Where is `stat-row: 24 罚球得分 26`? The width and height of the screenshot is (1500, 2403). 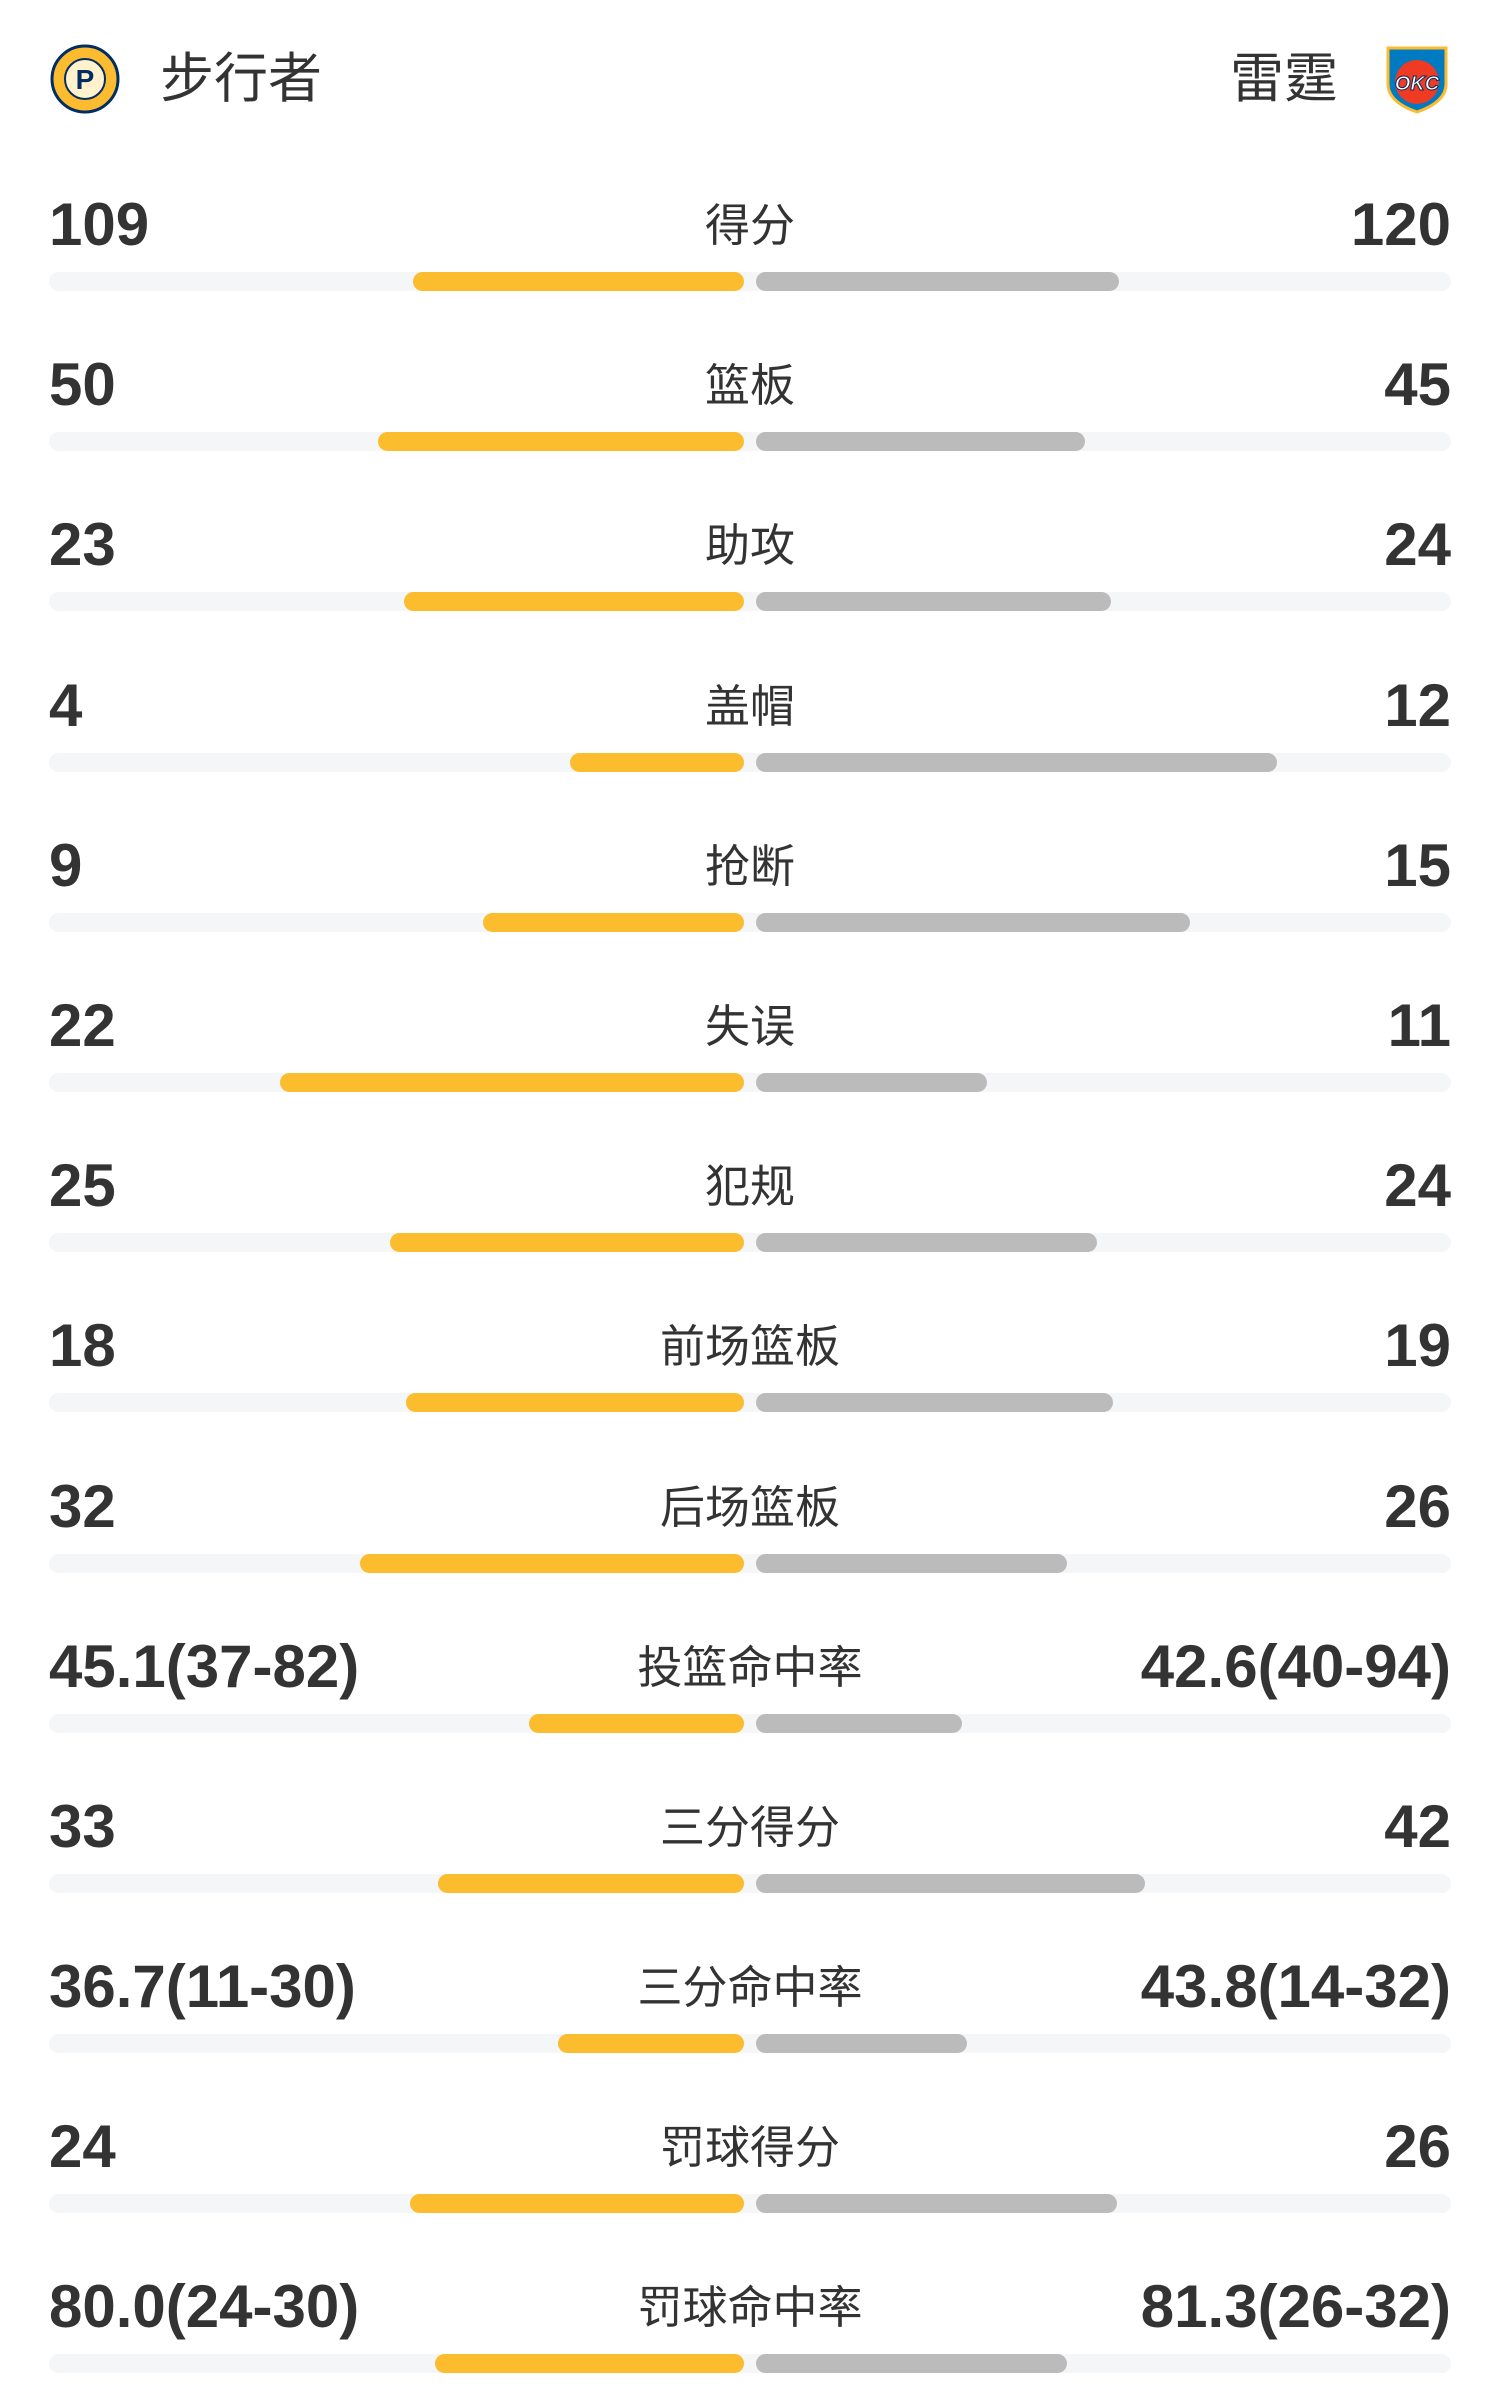 stat-row: 24 罚球得分 26 is located at coordinates (750, 2162).